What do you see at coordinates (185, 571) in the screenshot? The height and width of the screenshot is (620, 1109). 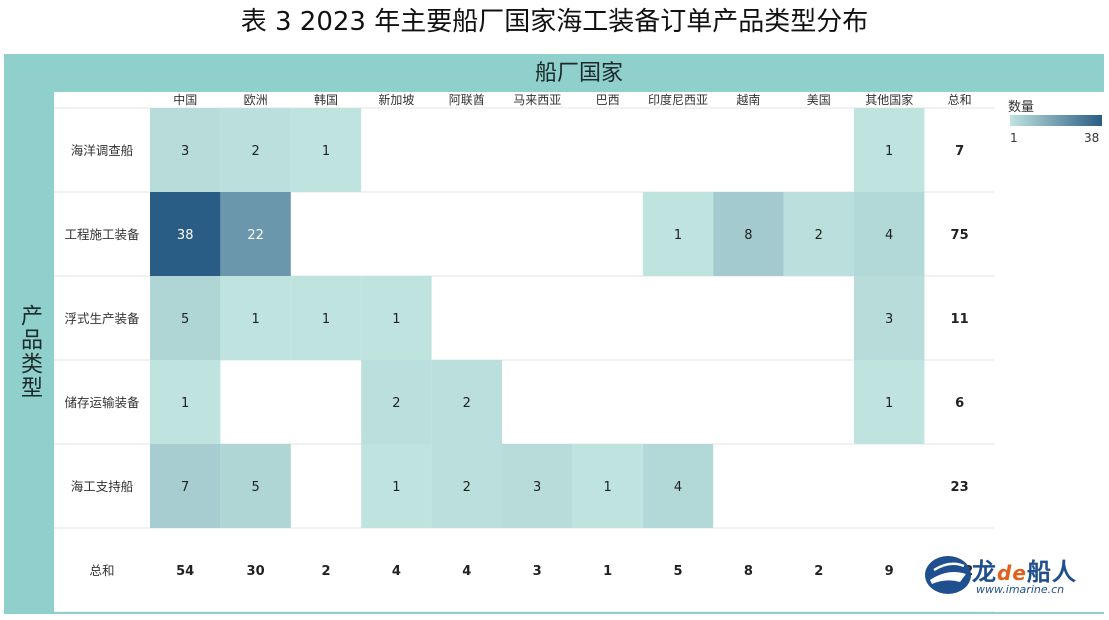 I see `total-label: 54` at bounding box center [185, 571].